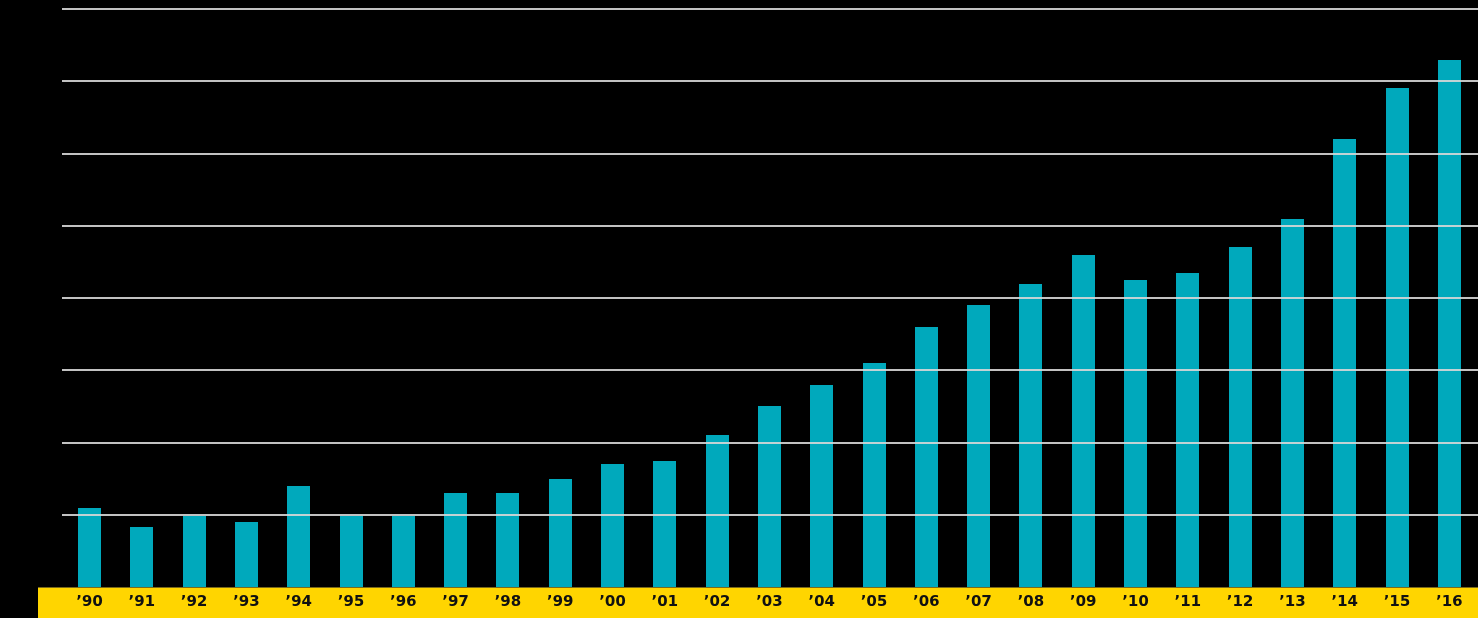 This screenshot has height=618, width=1478. What do you see at coordinates (821, 601) in the screenshot?
I see `x-tick-label: ’04` at bounding box center [821, 601].